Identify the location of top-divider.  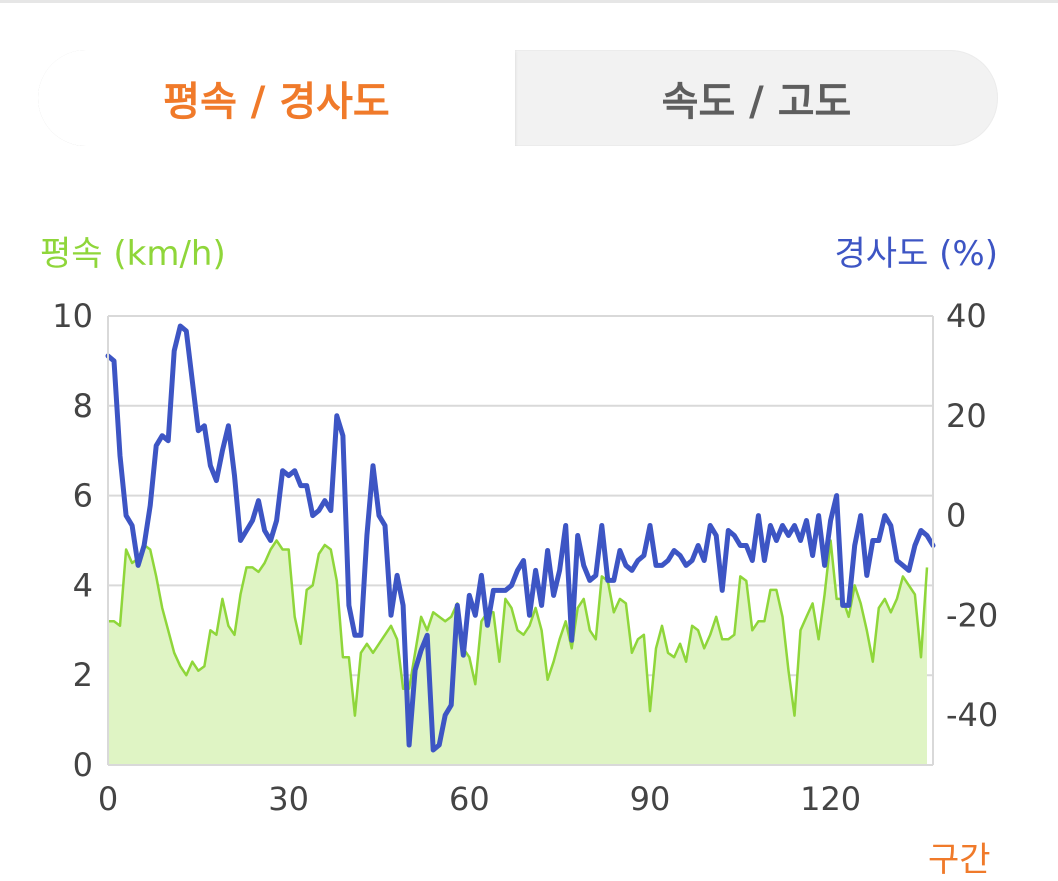
(529, 1).